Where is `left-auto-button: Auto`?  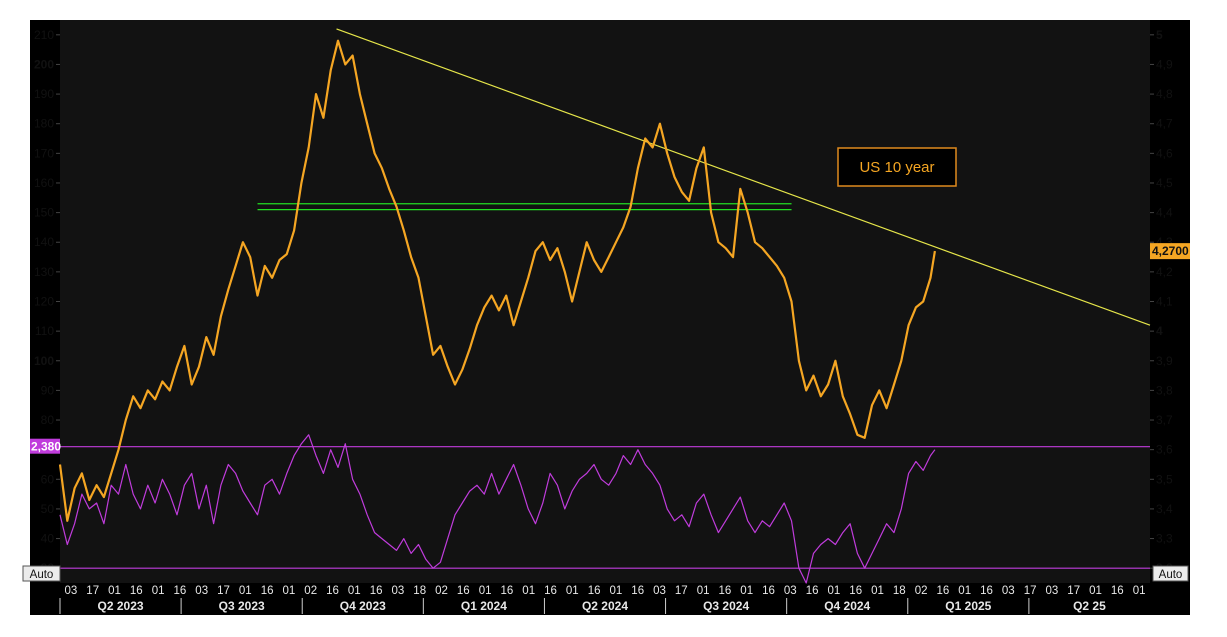
left-auto-button: Auto is located at coordinates (41, 573).